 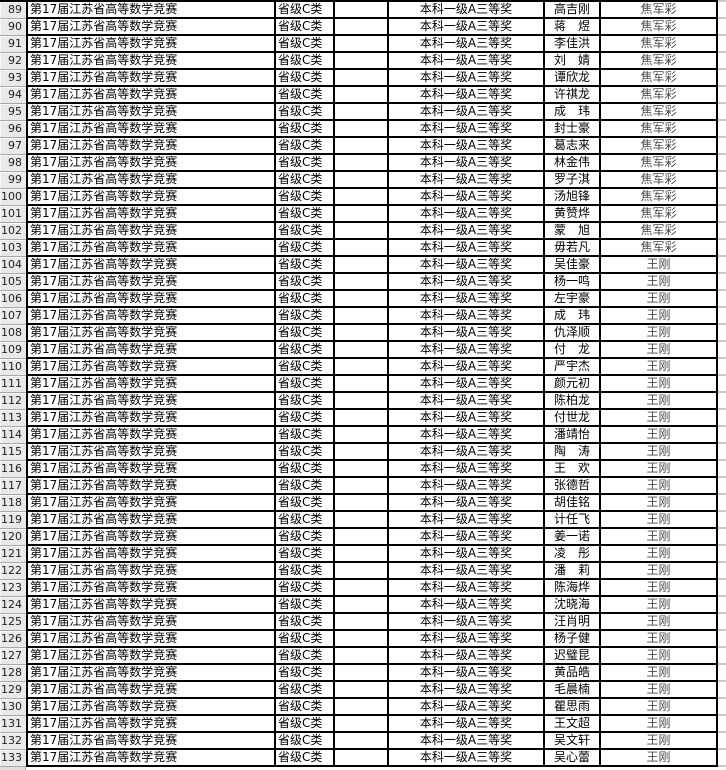 What do you see at coordinates (573, 129) in the screenshot?
I see `cell-student-name: 封士豪` at bounding box center [573, 129].